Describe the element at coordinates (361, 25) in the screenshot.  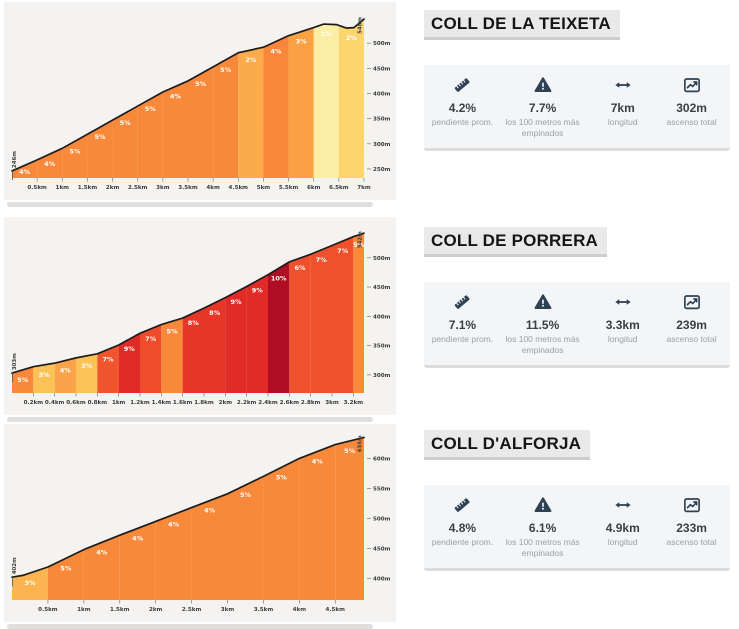
I see `svg-text: 548m` at that location.